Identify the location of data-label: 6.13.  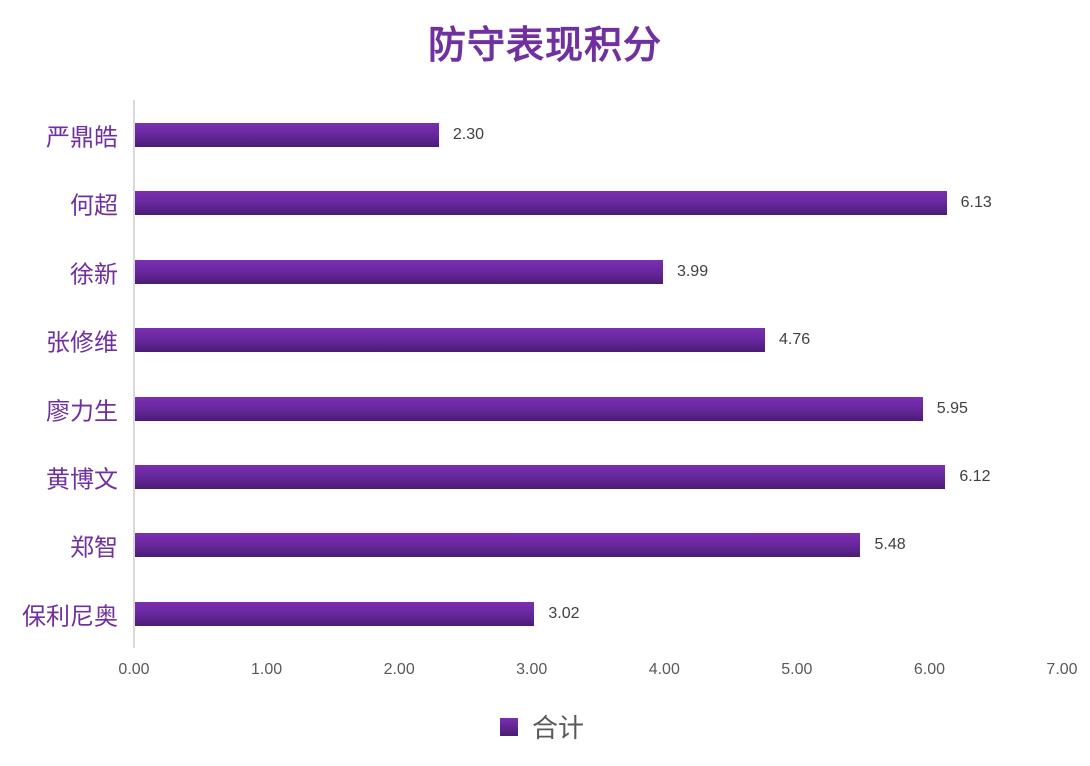
(976, 203).